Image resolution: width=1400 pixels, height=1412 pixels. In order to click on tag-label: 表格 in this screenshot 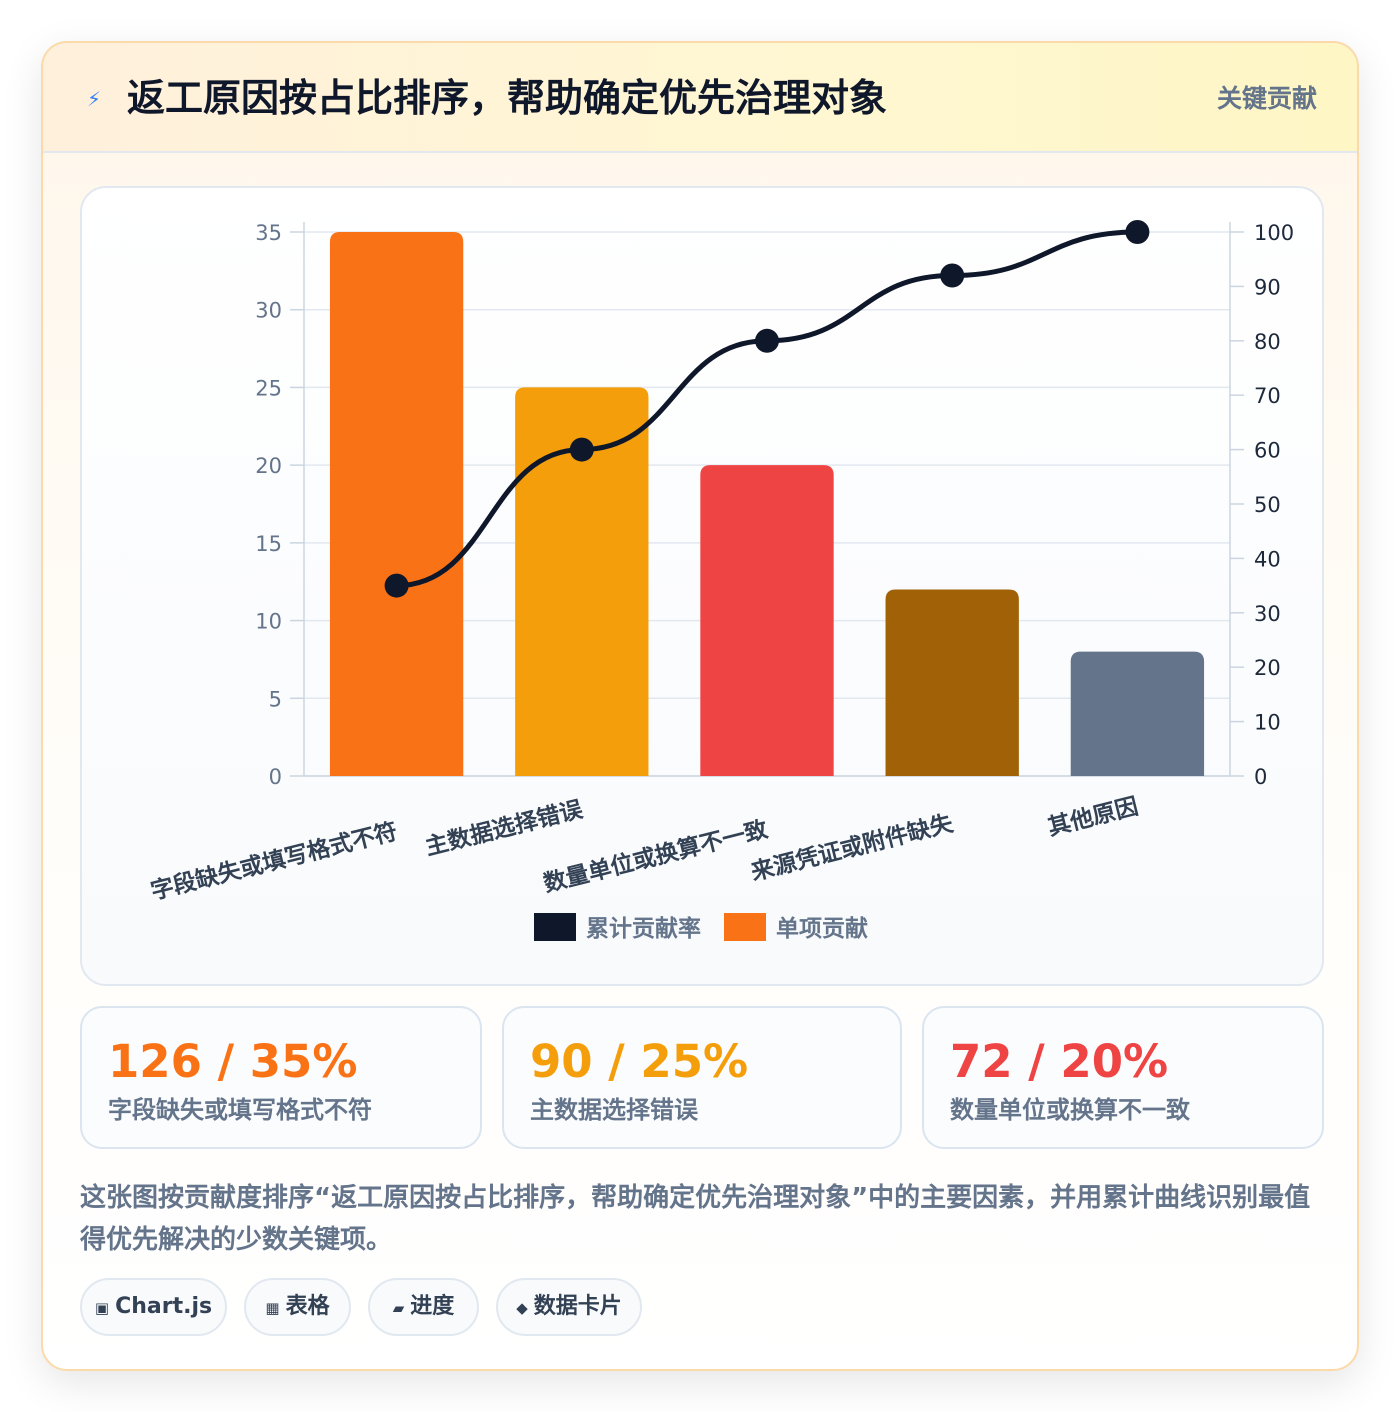, I will do `click(307, 1306)`.